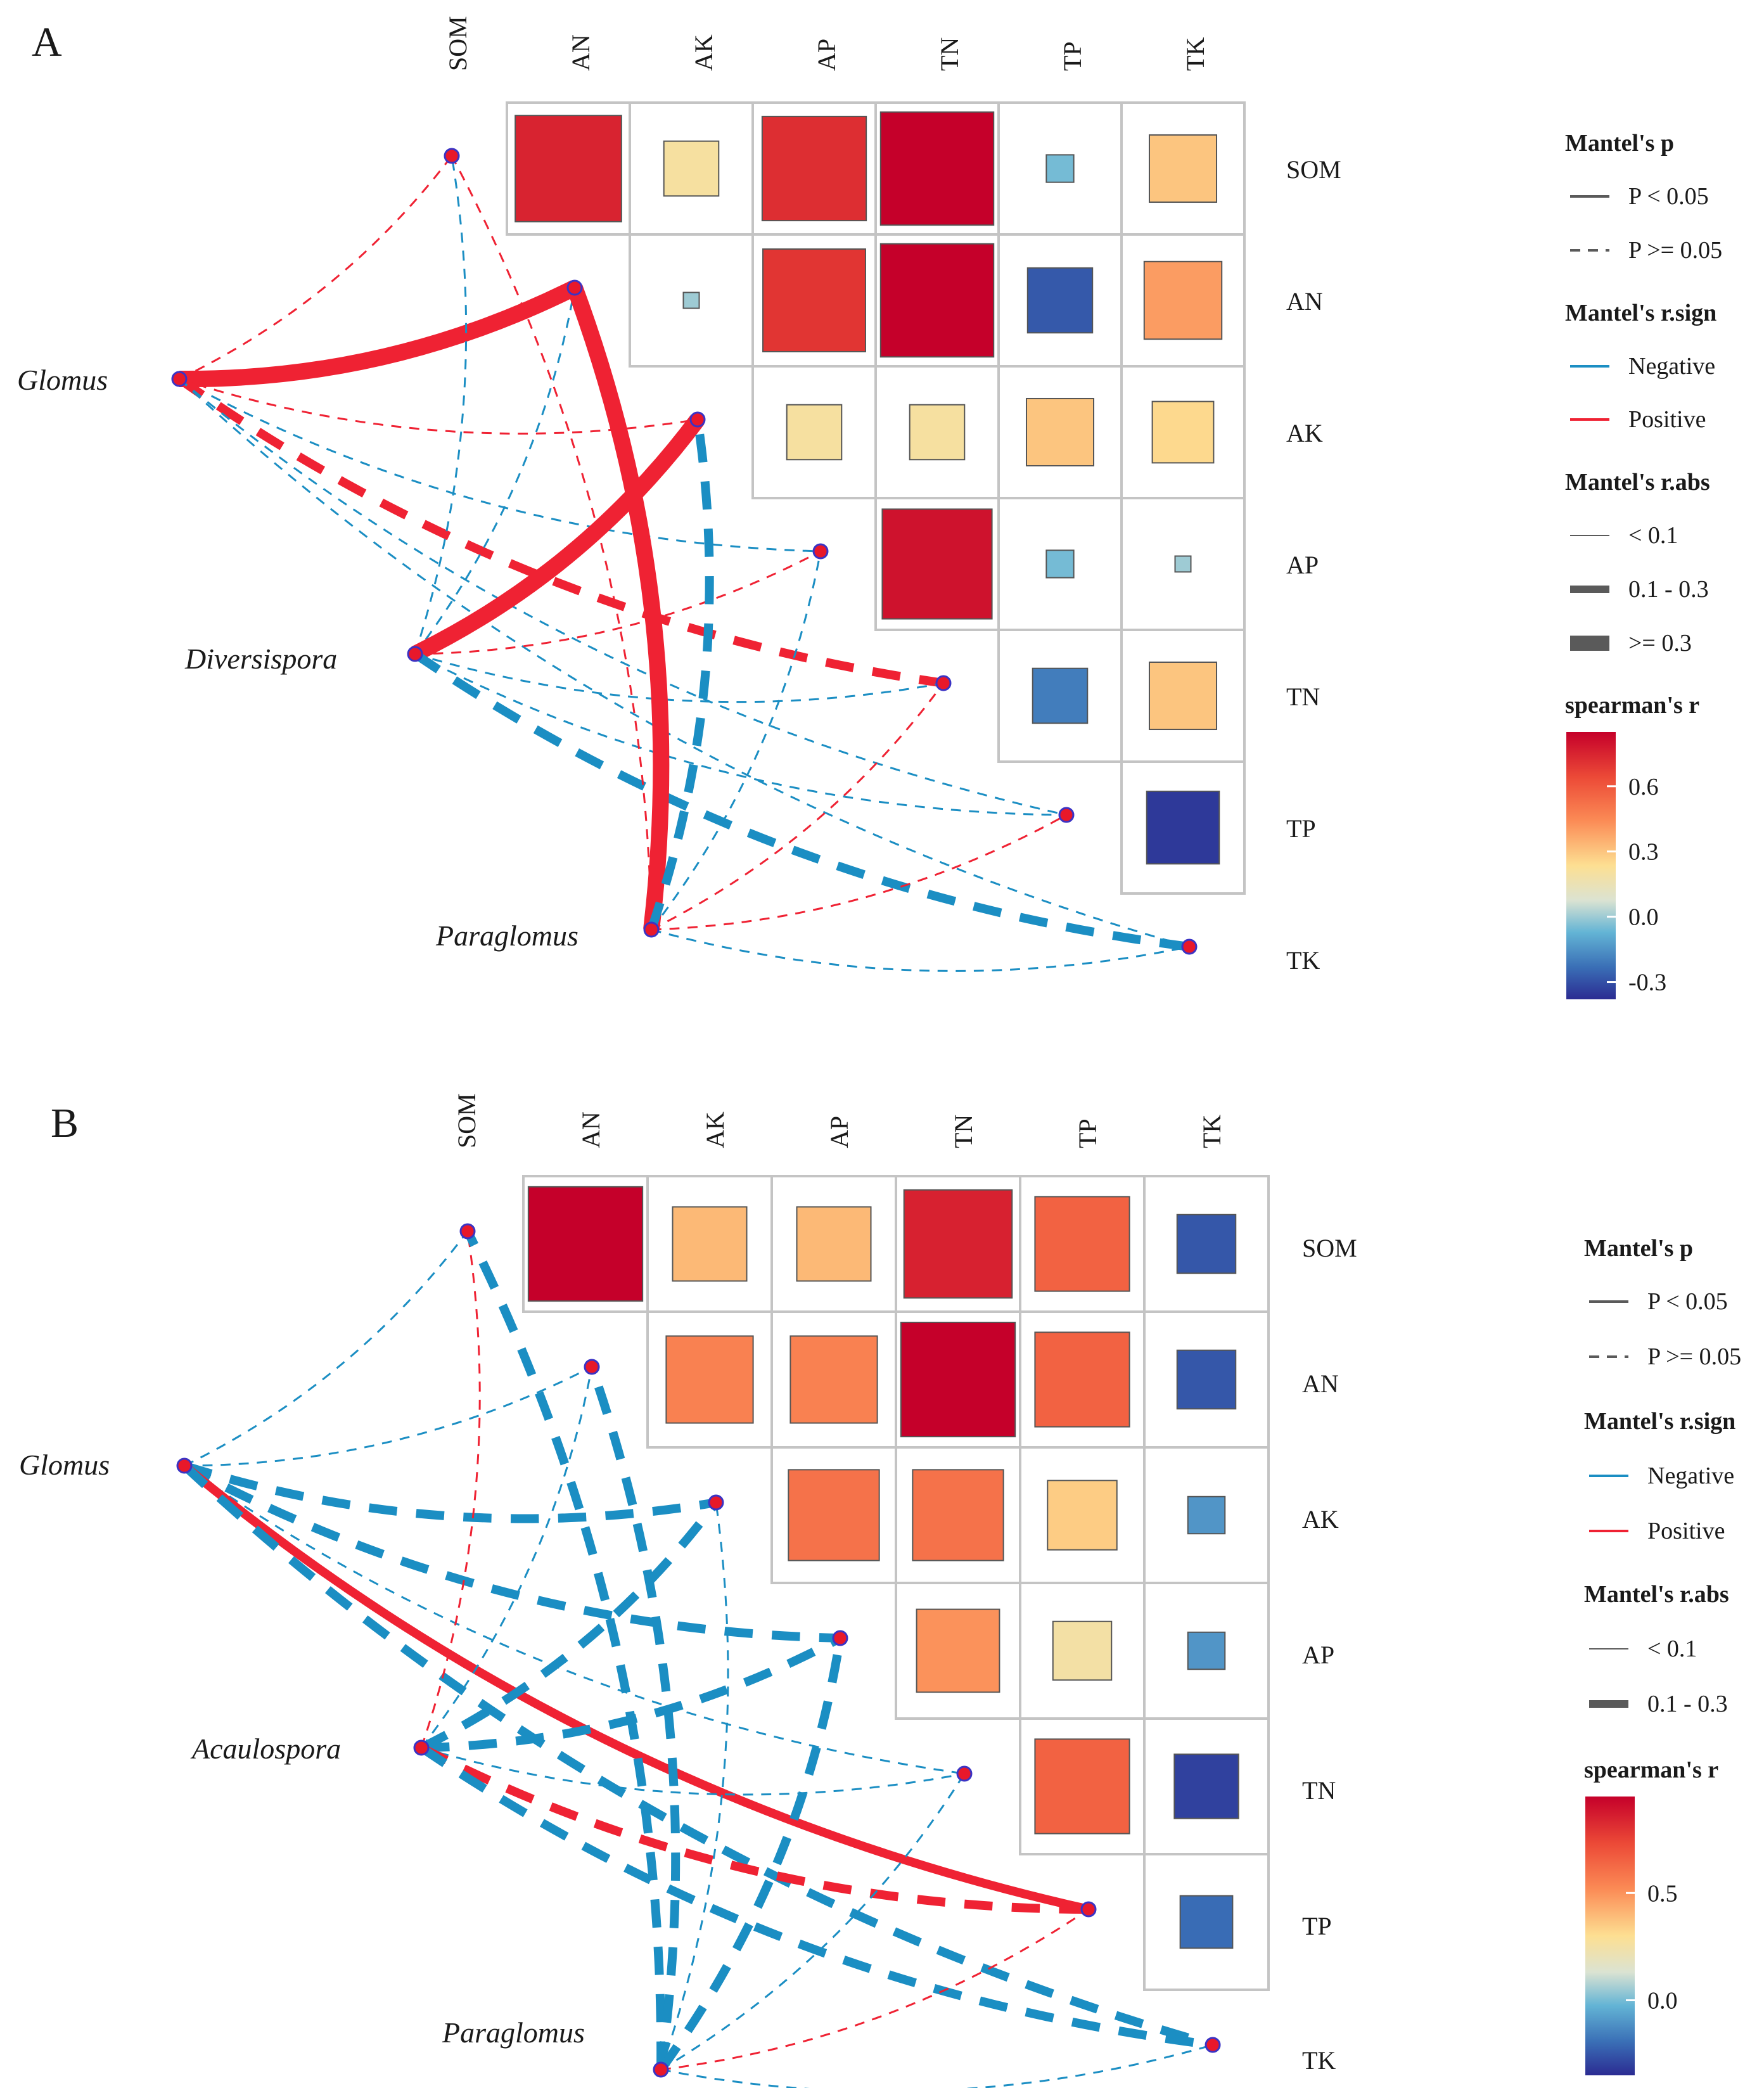 The image size is (1764, 2088). Describe the element at coordinates (1320, 1519) in the screenshot. I see `row-label: AK` at that location.